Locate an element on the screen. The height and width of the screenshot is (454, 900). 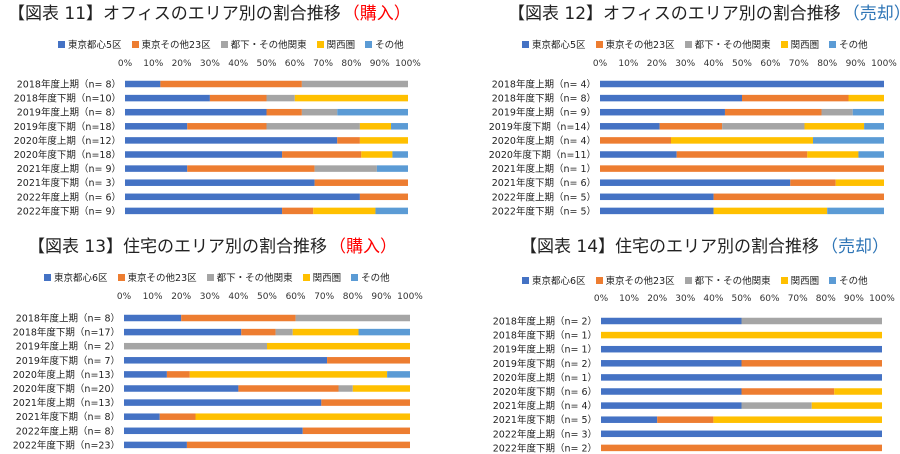
chart-title-suffix-14: （売却） is located at coordinates (855, 247).